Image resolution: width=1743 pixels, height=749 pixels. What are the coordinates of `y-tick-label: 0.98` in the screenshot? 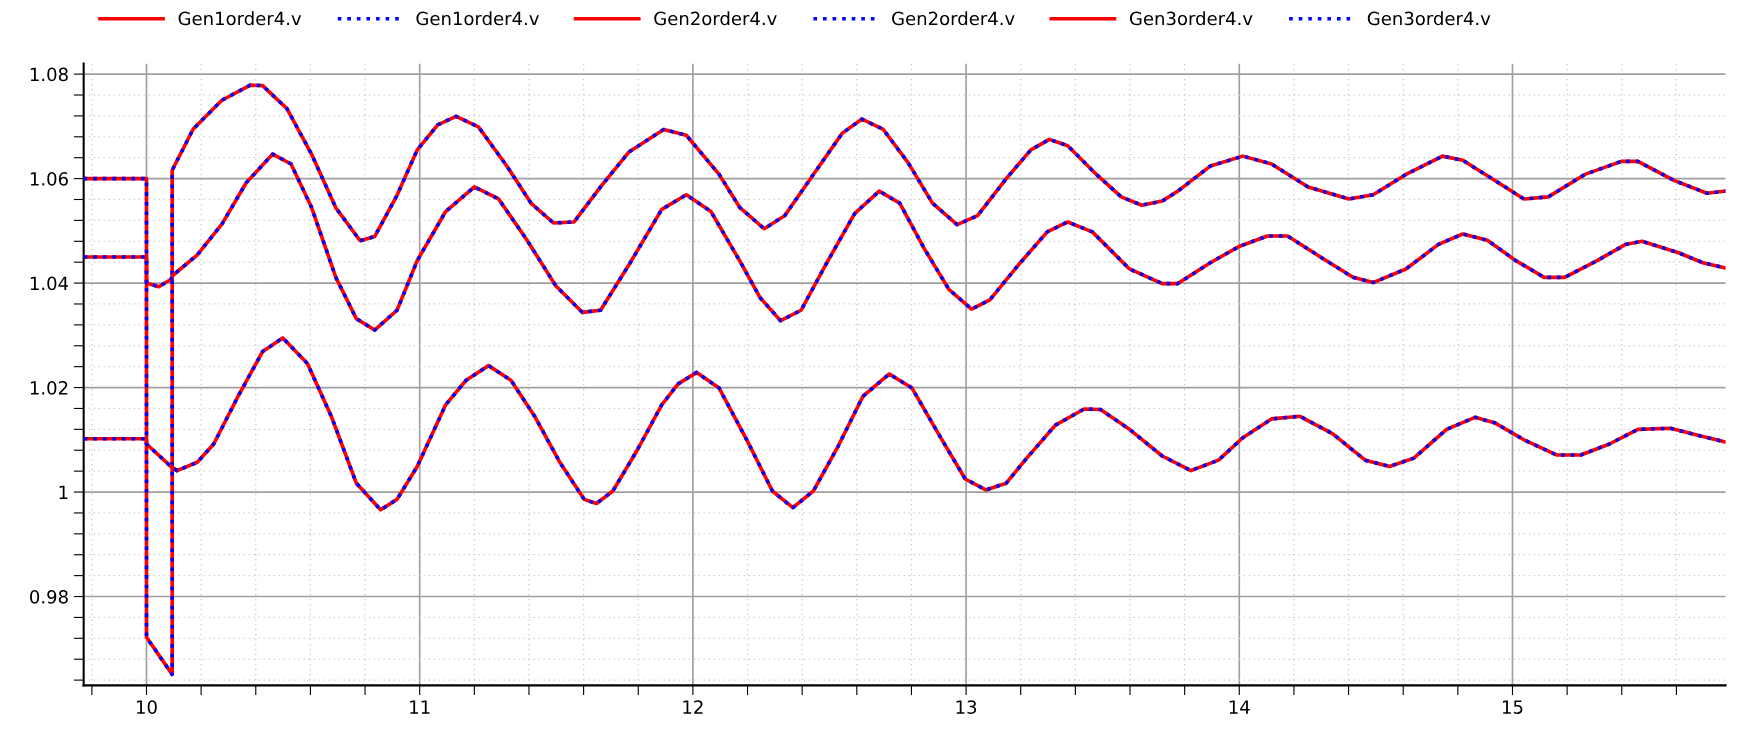 It's located at (49, 596).